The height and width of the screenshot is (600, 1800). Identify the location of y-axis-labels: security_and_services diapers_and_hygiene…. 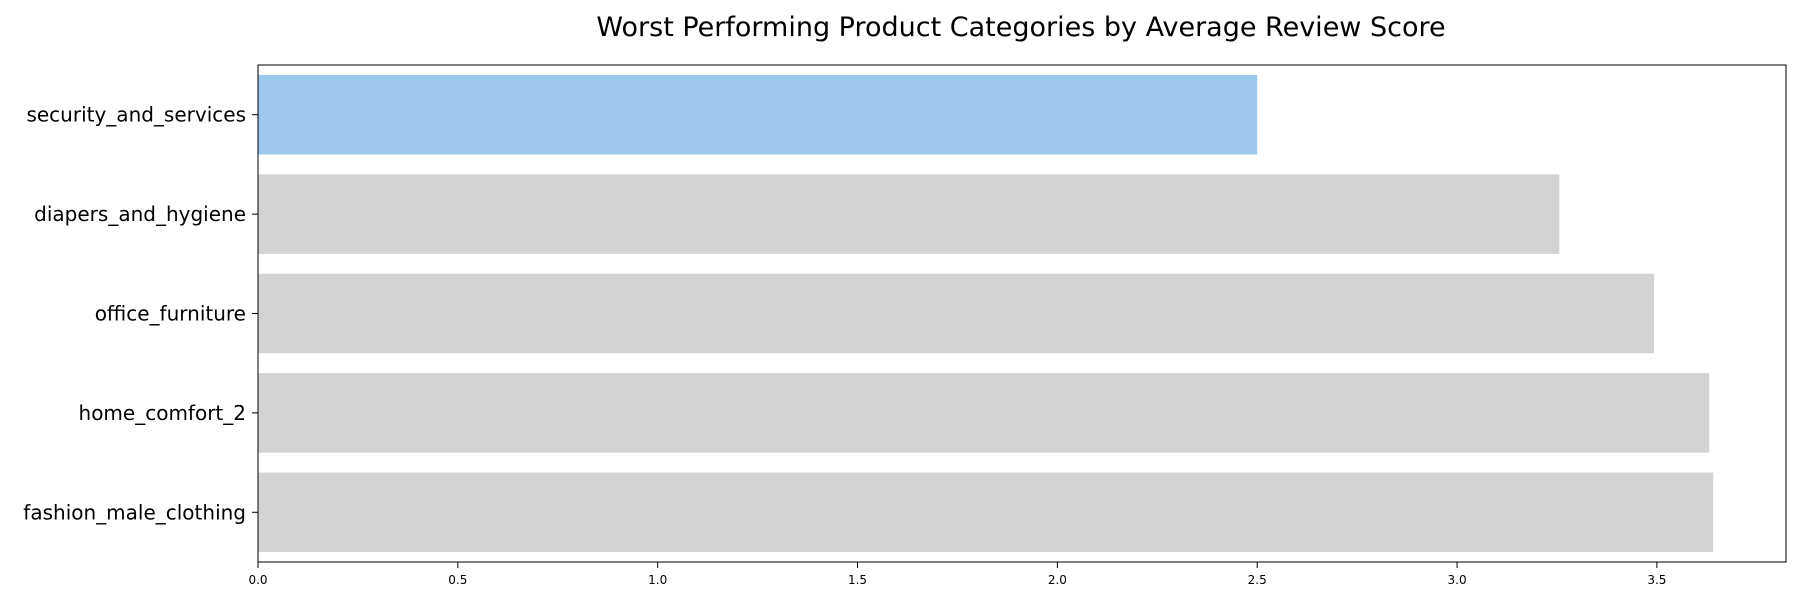
(140, 313).